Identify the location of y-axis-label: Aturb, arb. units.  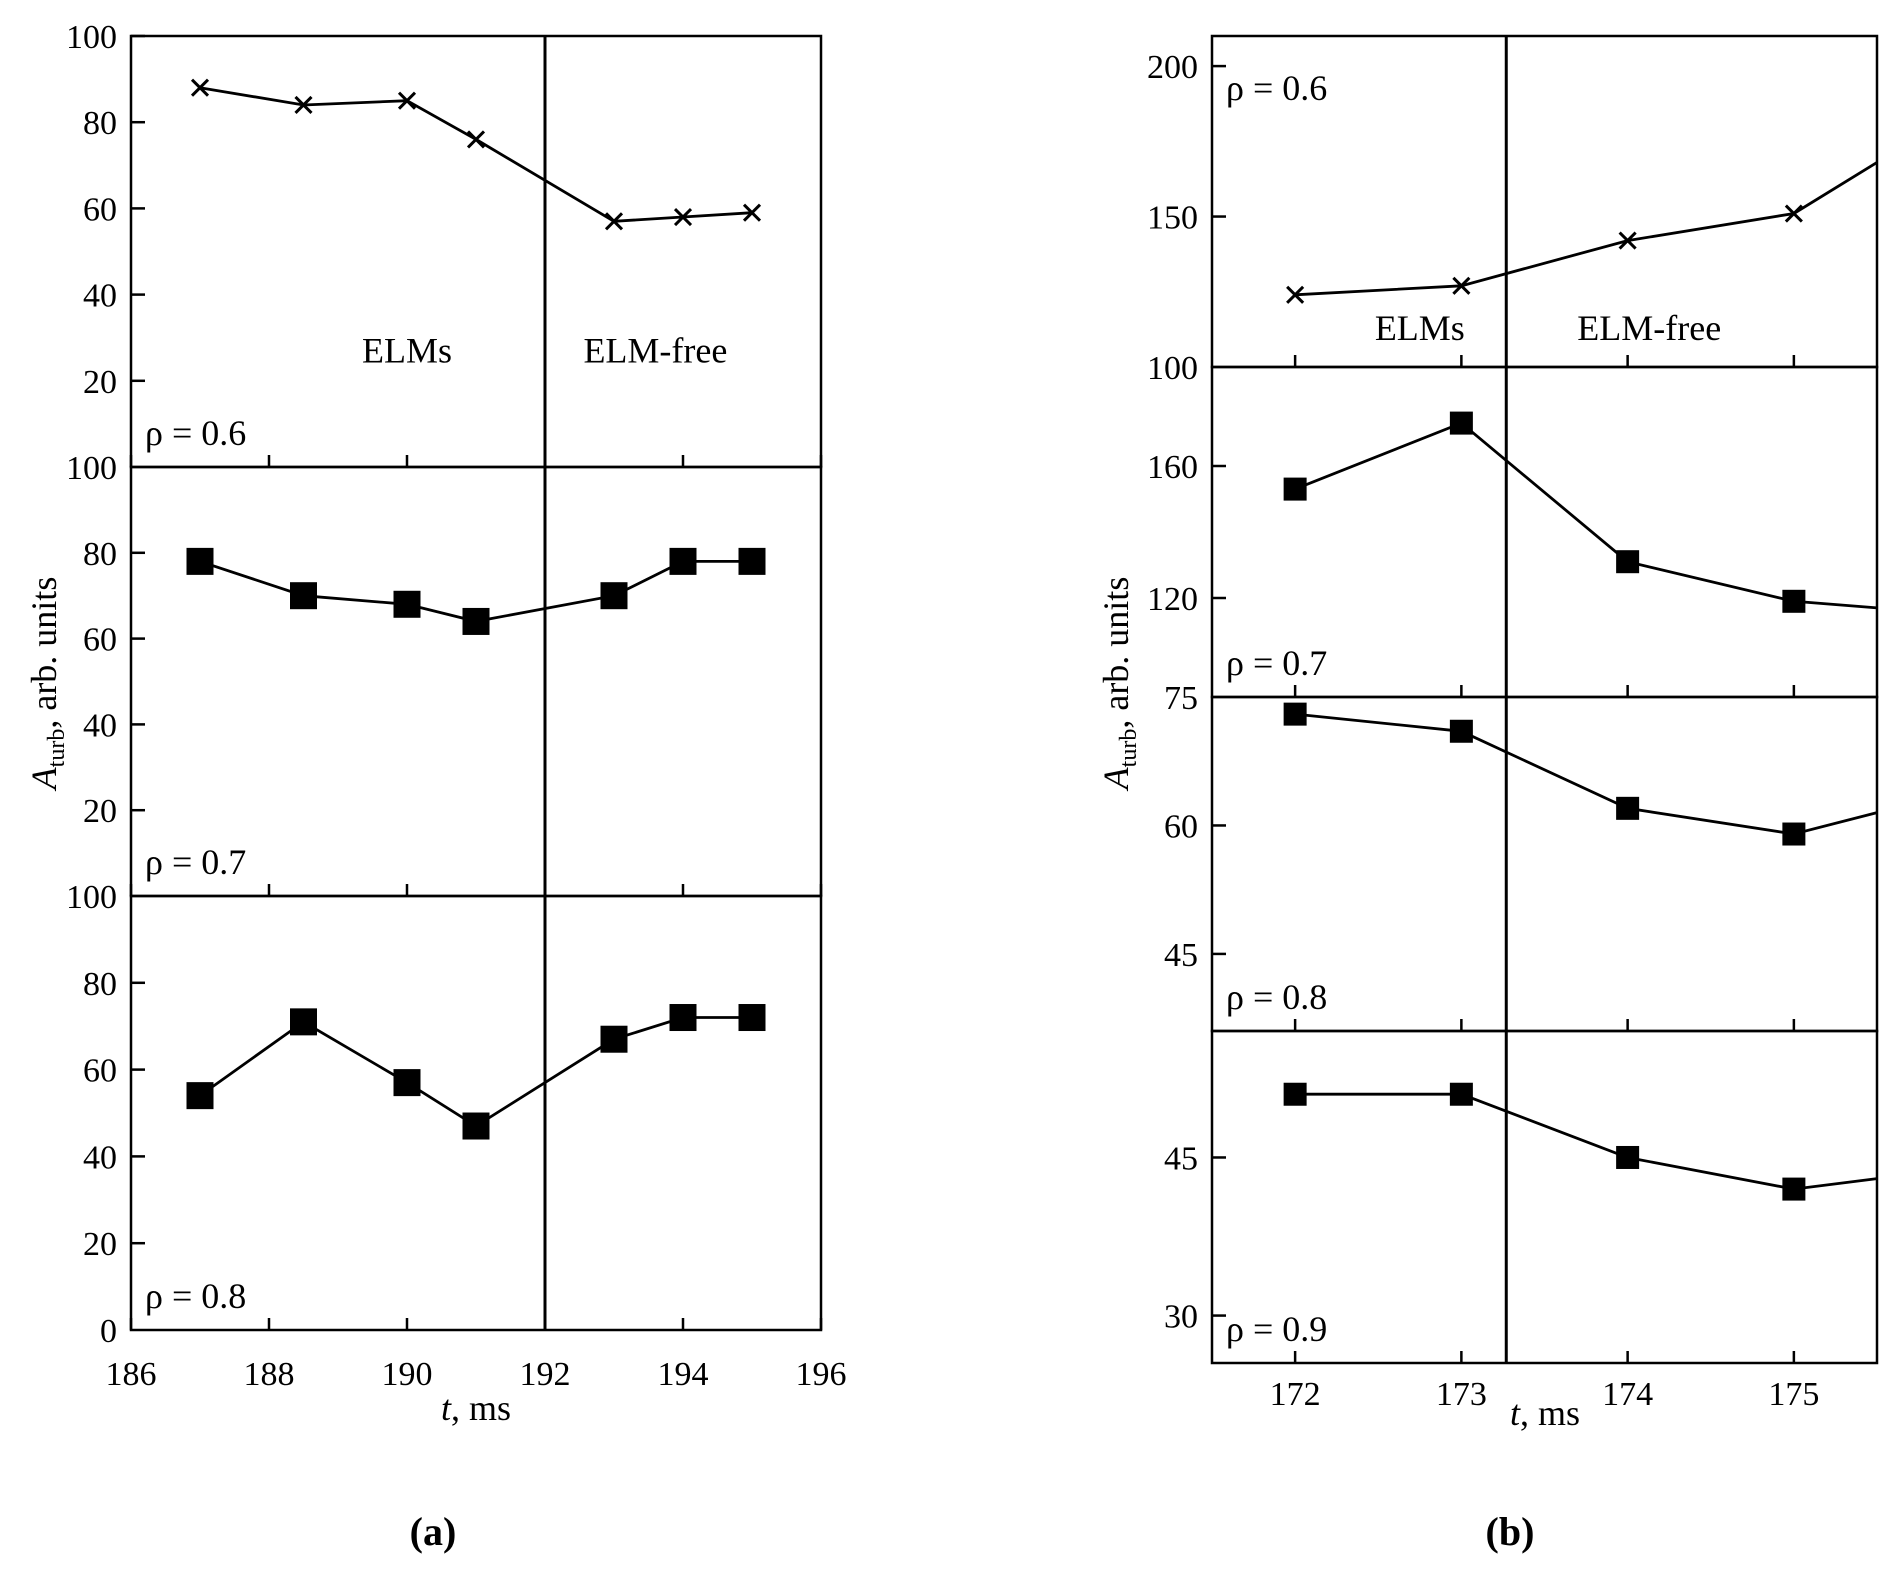
(47, 684).